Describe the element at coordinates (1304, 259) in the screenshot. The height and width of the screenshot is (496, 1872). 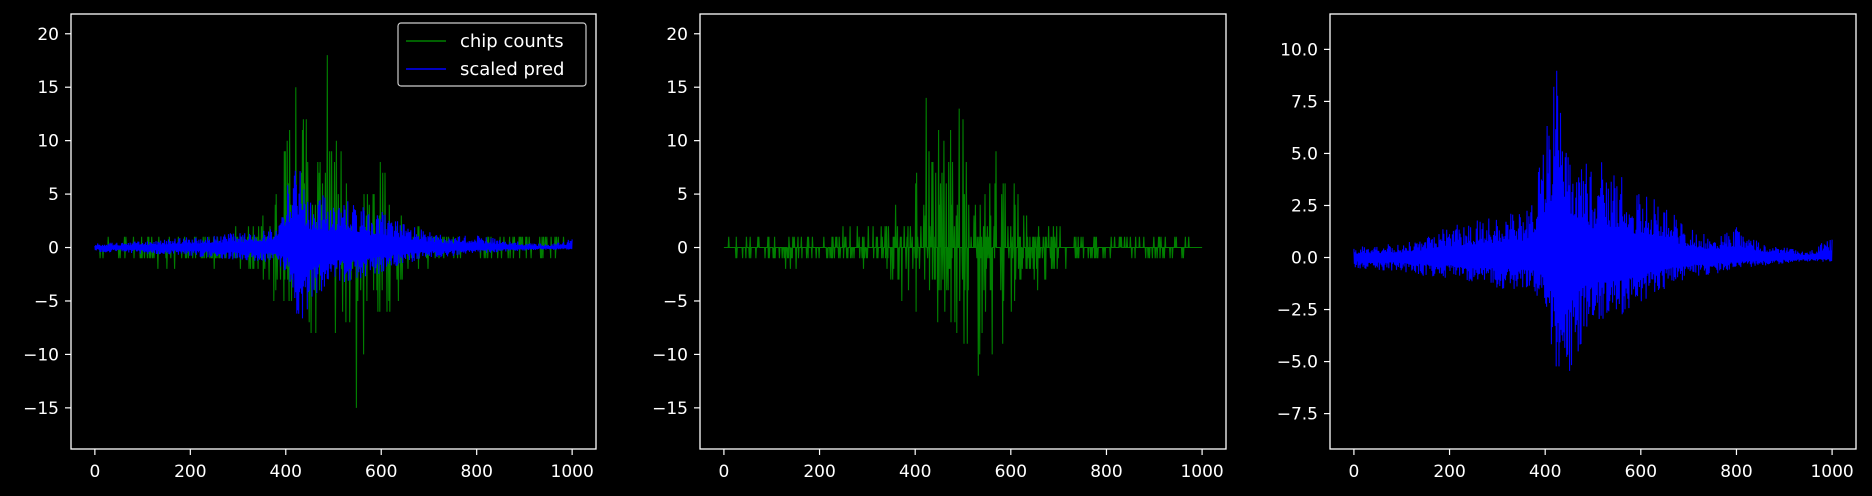
I see `y-tick-label: 0.0` at that location.